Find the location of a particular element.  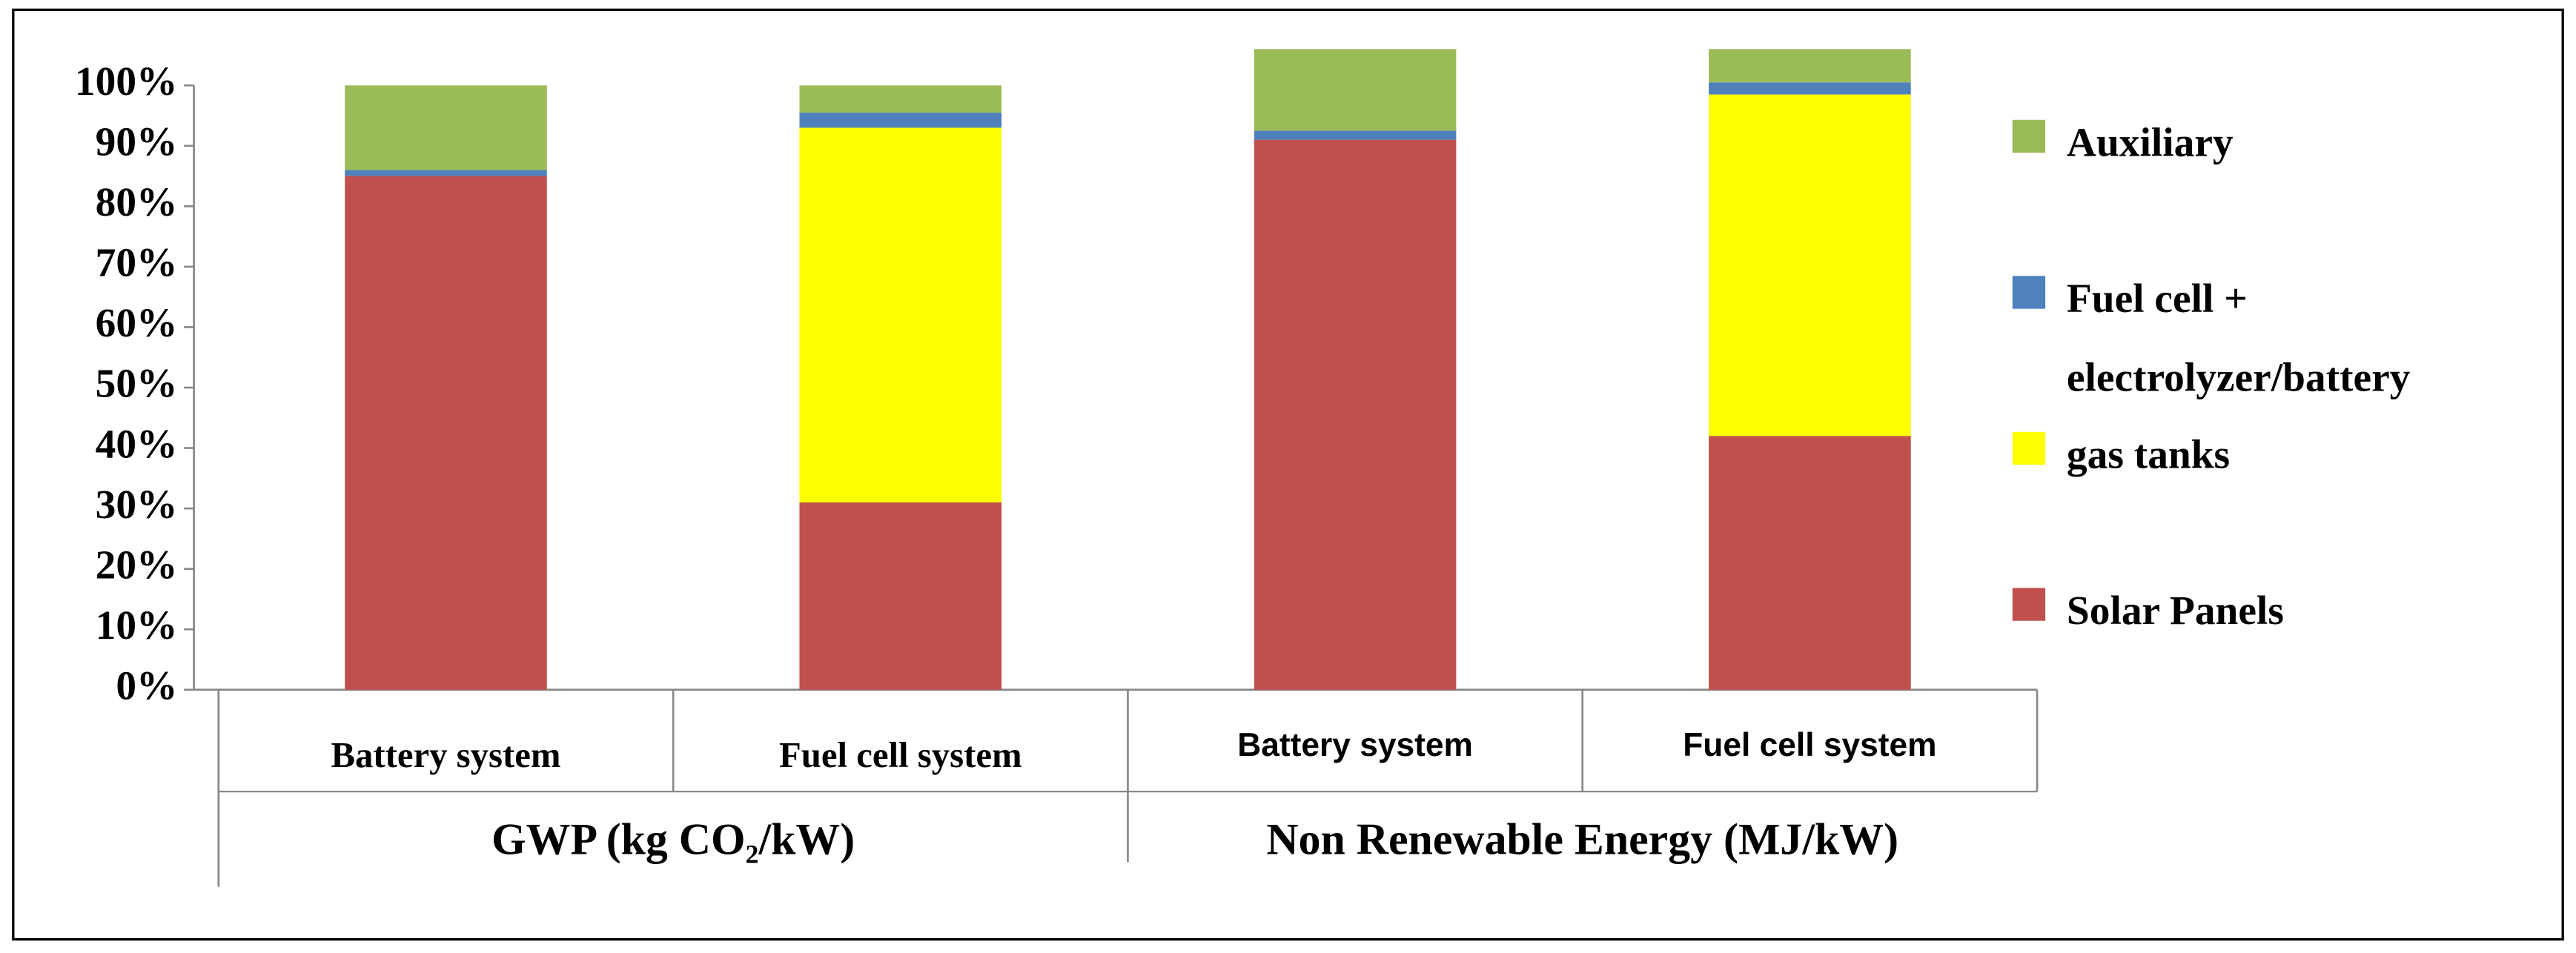

legend-label-box: Fuel cell + electrolyzer/battery is located at coordinates (2238, 339).